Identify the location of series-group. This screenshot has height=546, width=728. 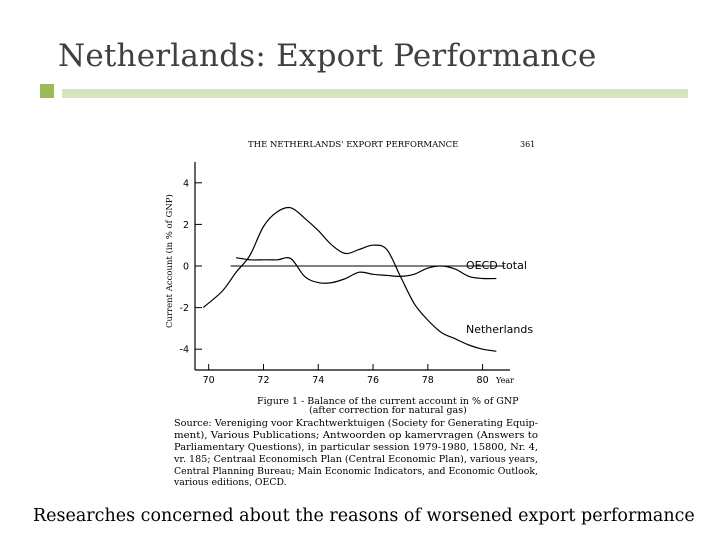
(349, 279).